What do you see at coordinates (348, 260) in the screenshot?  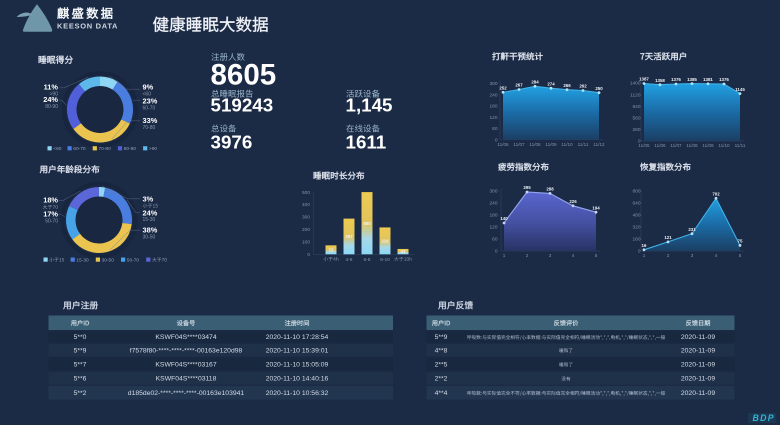 I see `svg-text: 4-6` at bounding box center [348, 260].